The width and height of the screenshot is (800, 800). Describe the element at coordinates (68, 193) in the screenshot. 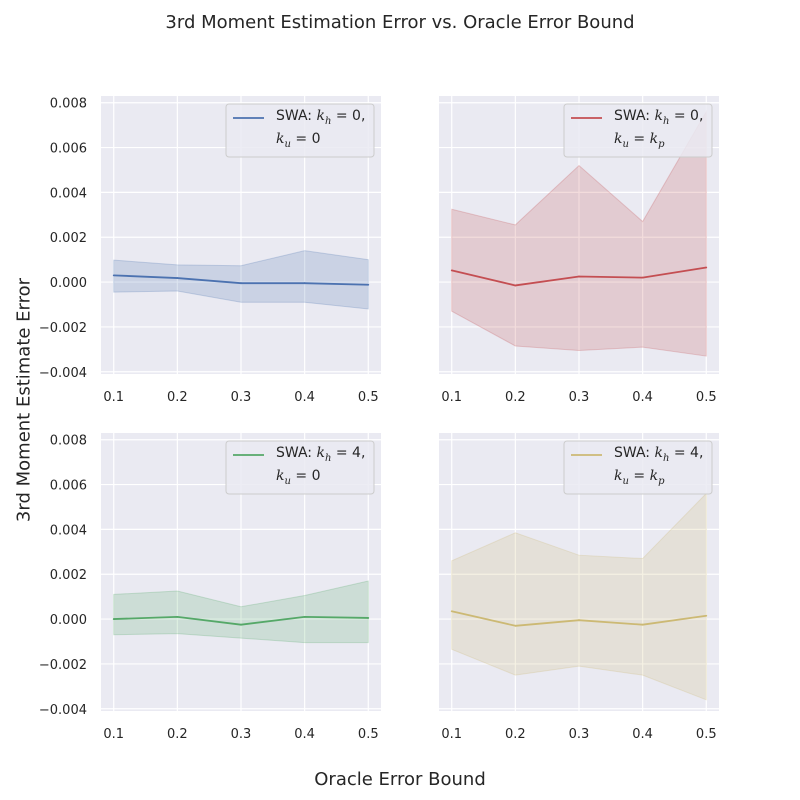

I see `y-tick-label: 0.004` at that location.